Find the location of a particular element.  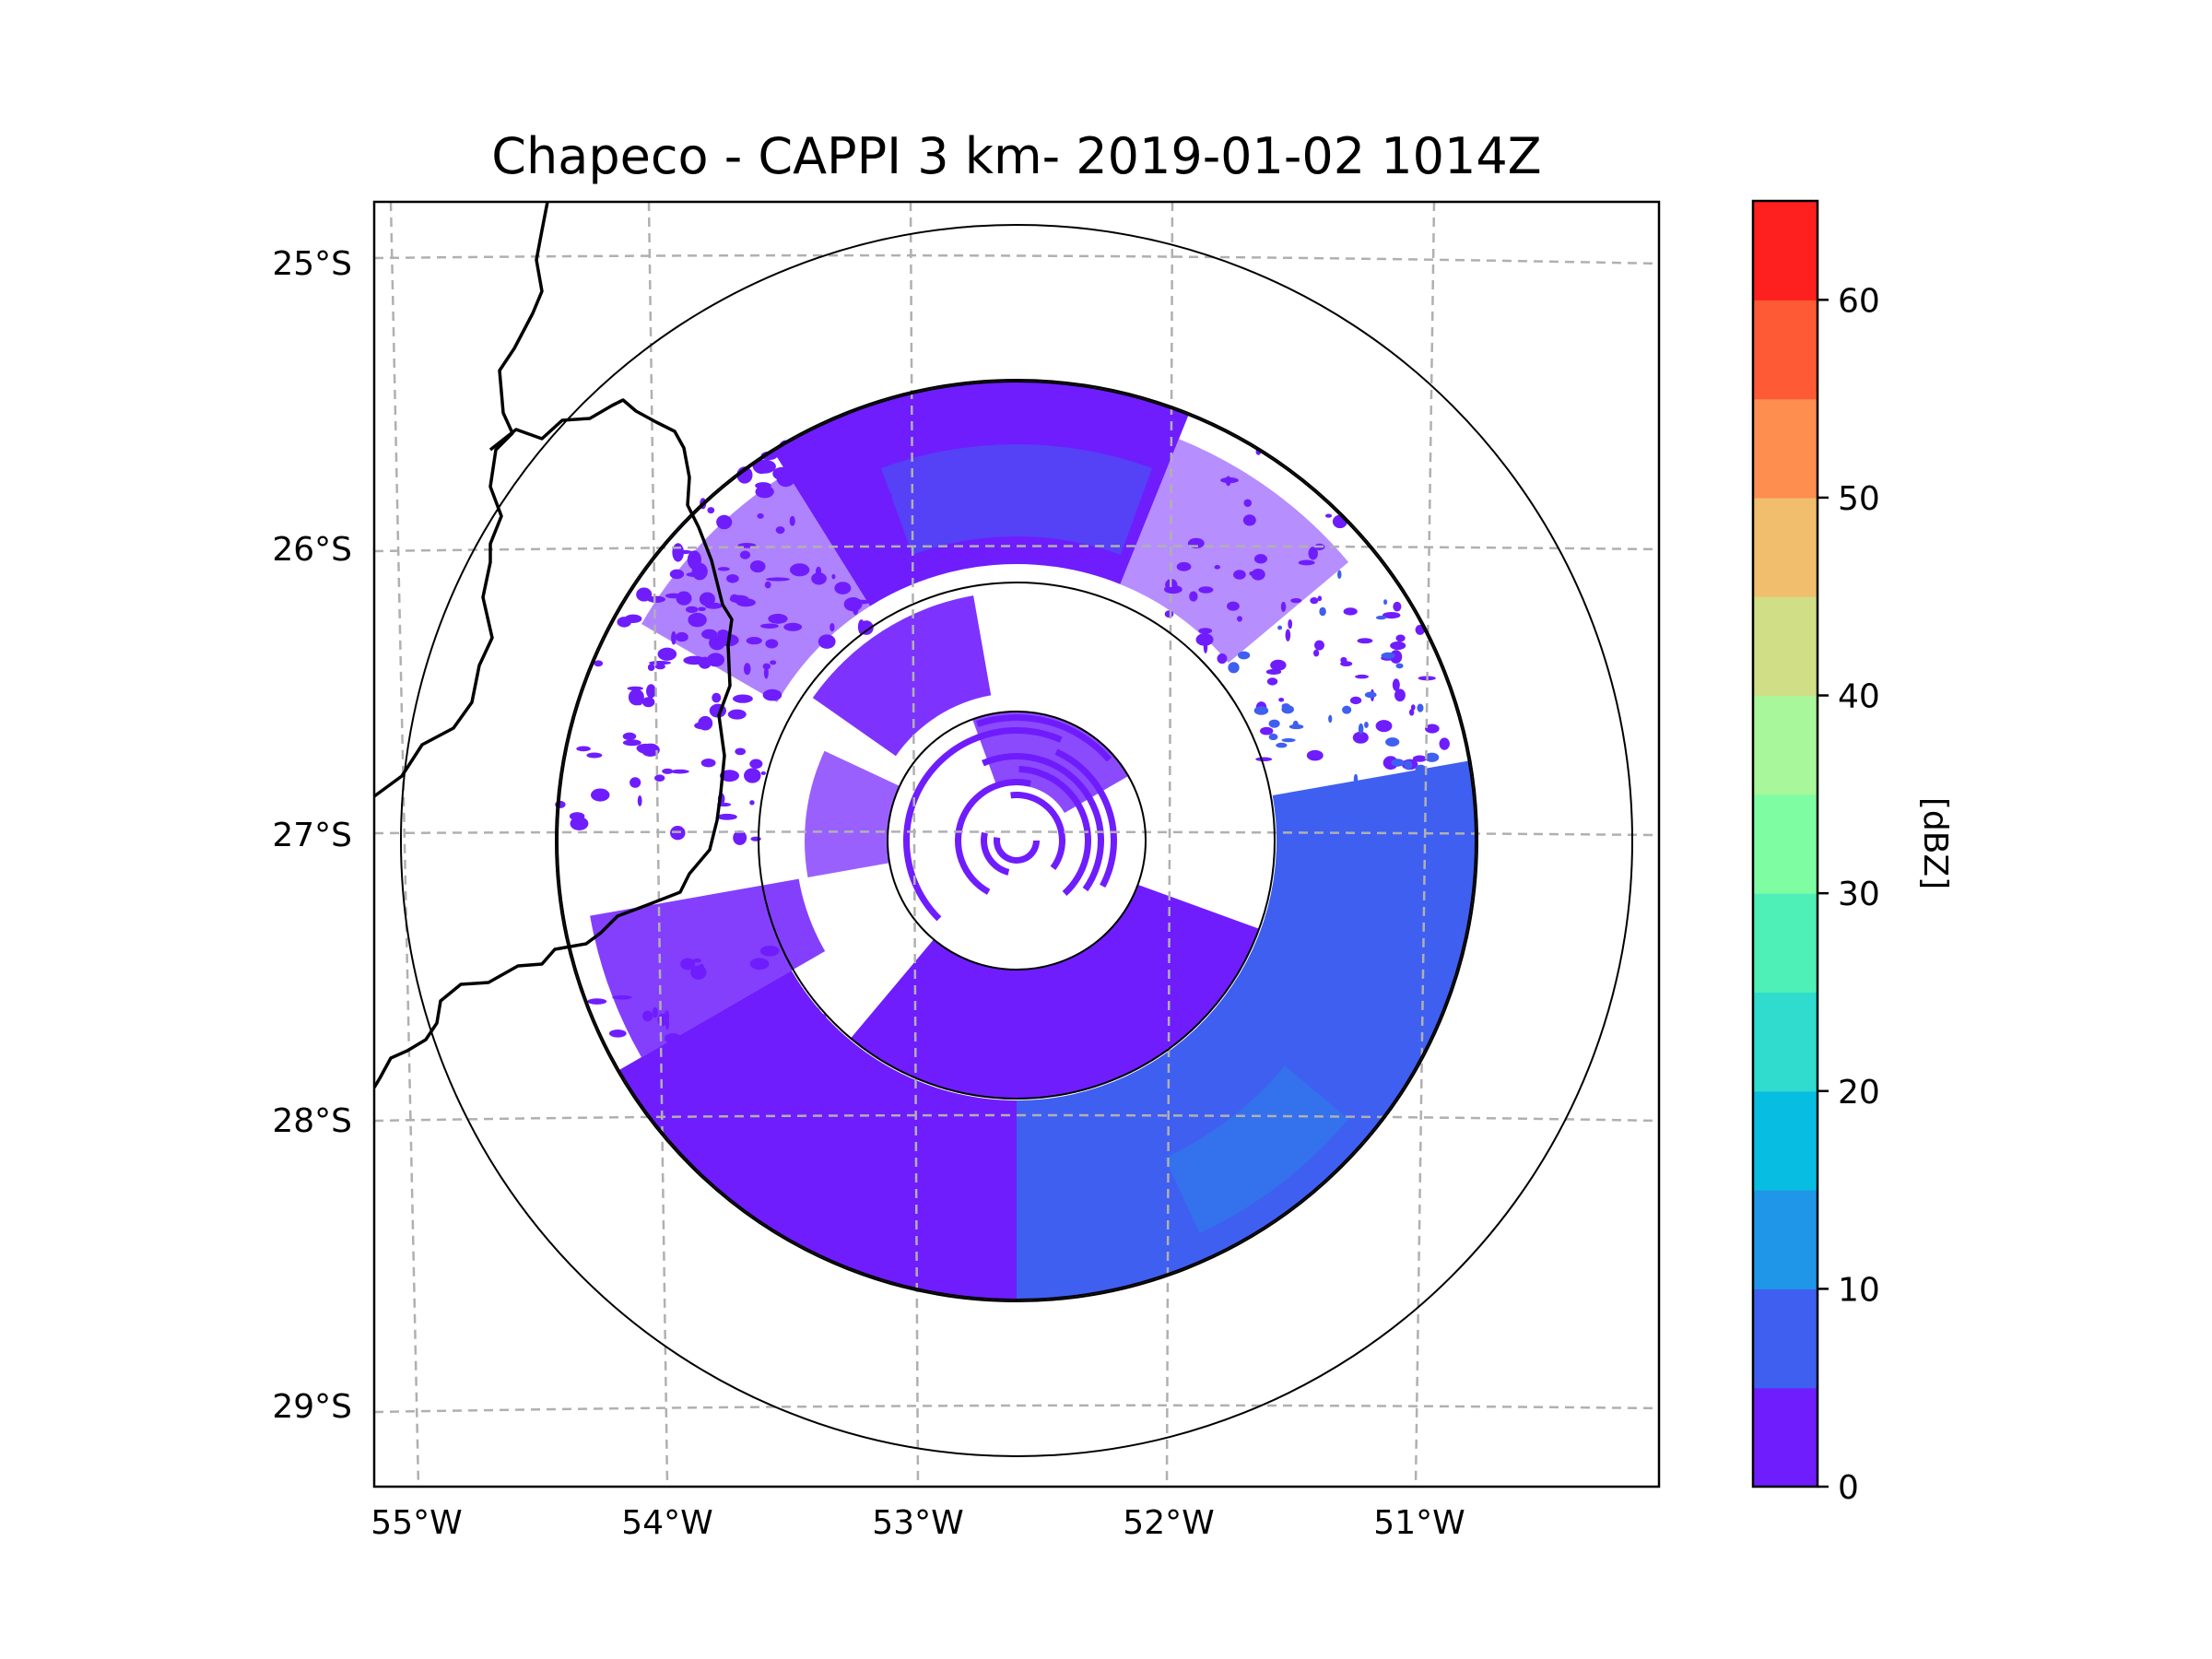

lon-tick-label: 51°W is located at coordinates (1419, 1523).